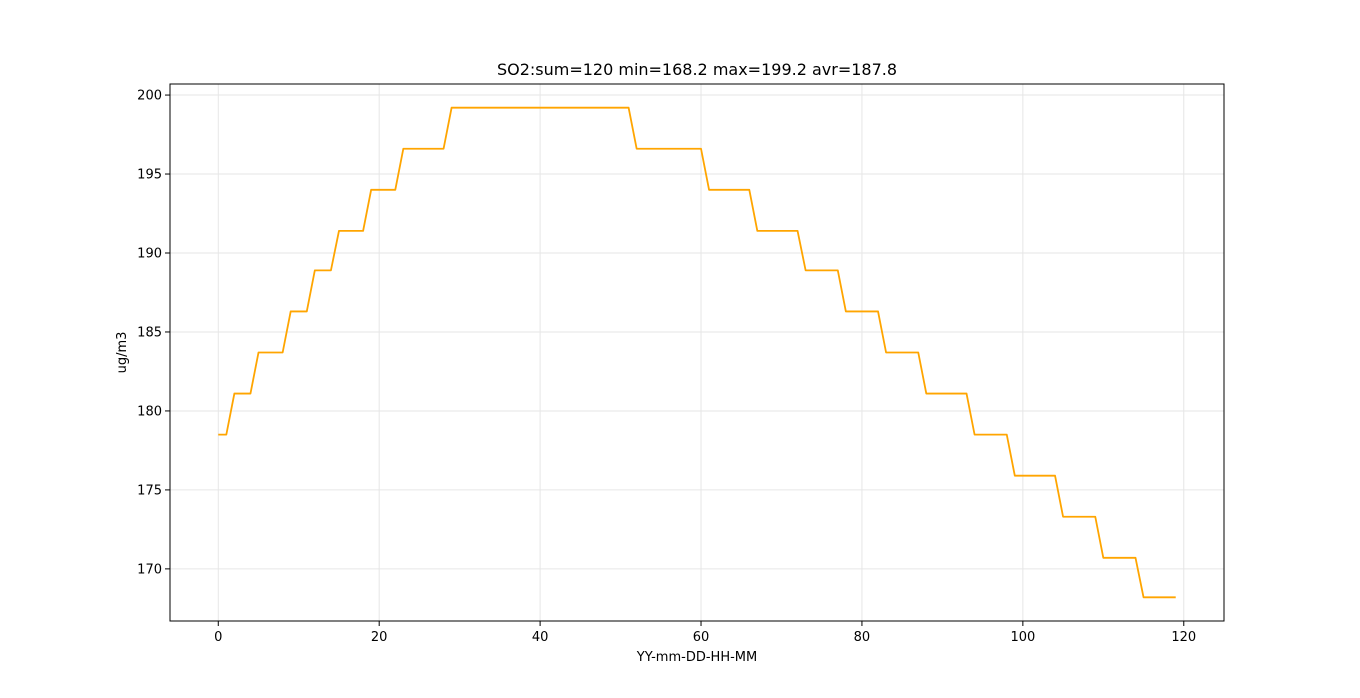 Image resolution: width=1360 pixels, height=698 pixels. I want to click on y-tick-label: 170, so click(149, 569).